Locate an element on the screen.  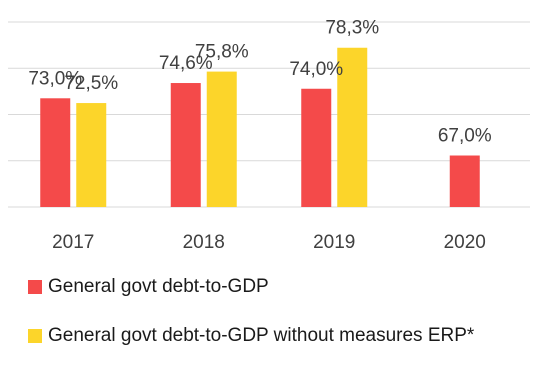
data-label: 67,0% is located at coordinates (465, 136).